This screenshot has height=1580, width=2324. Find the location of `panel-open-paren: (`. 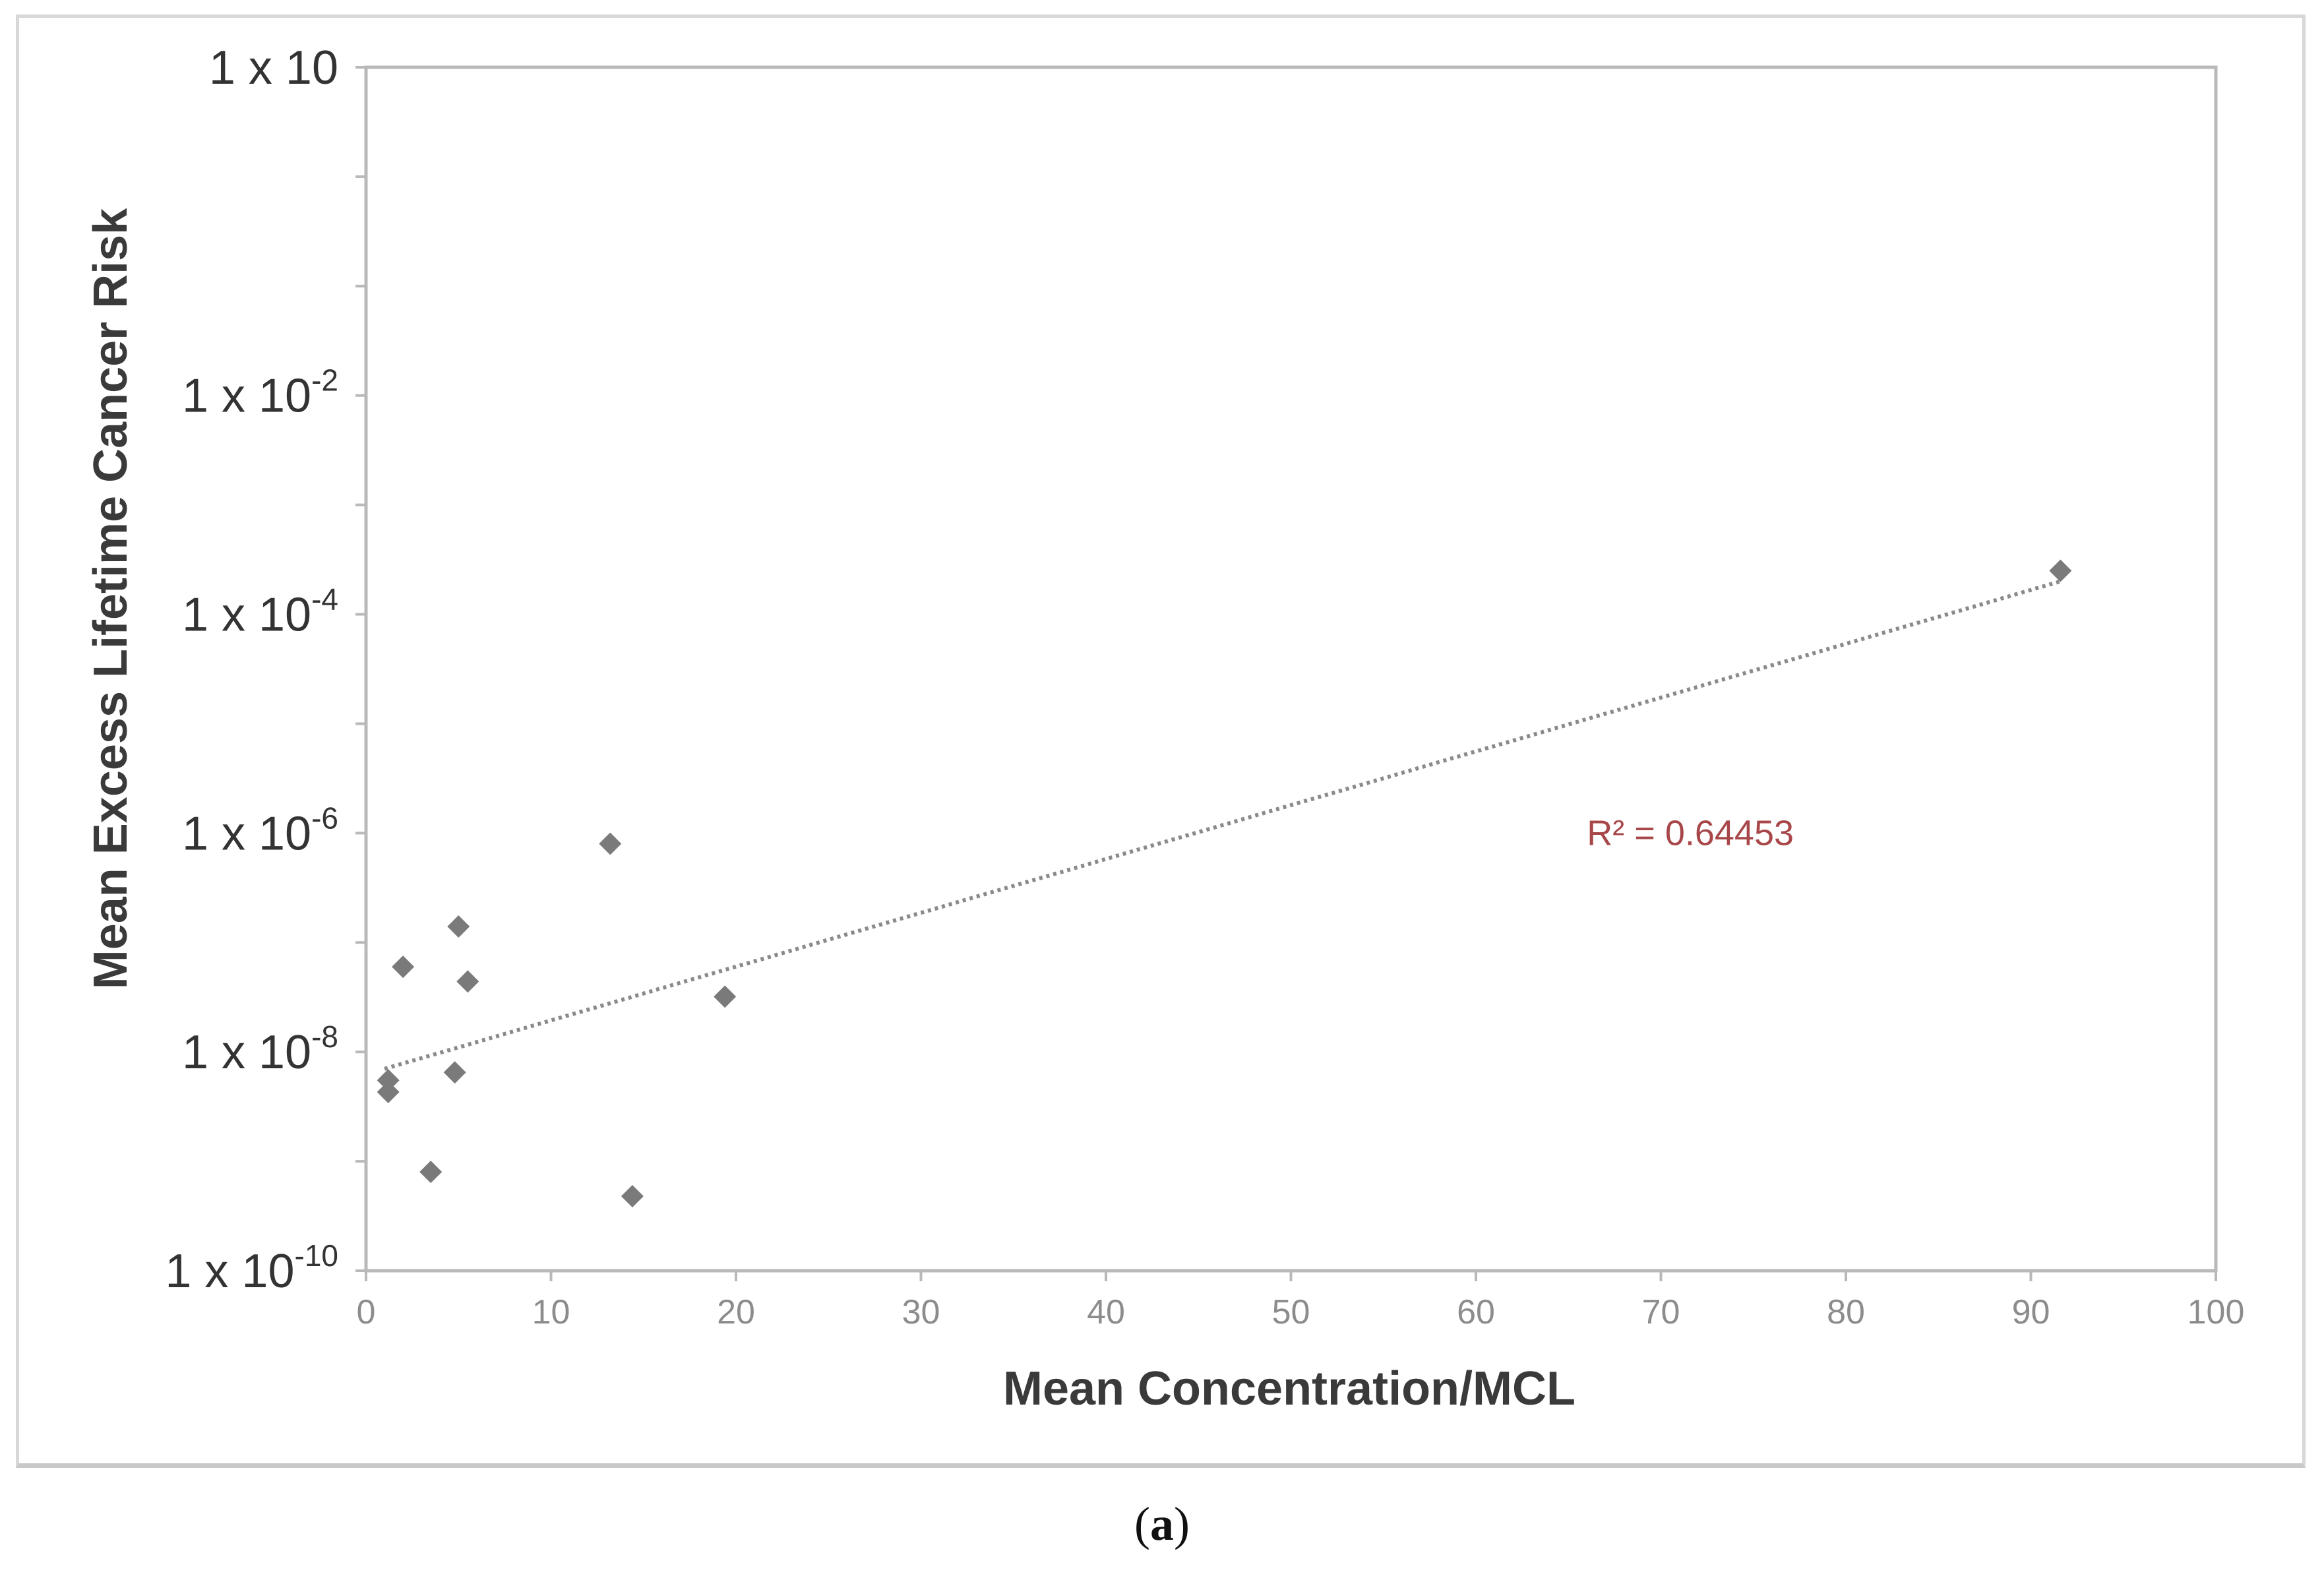

panel-open-paren: ( is located at coordinates (1142, 1524).